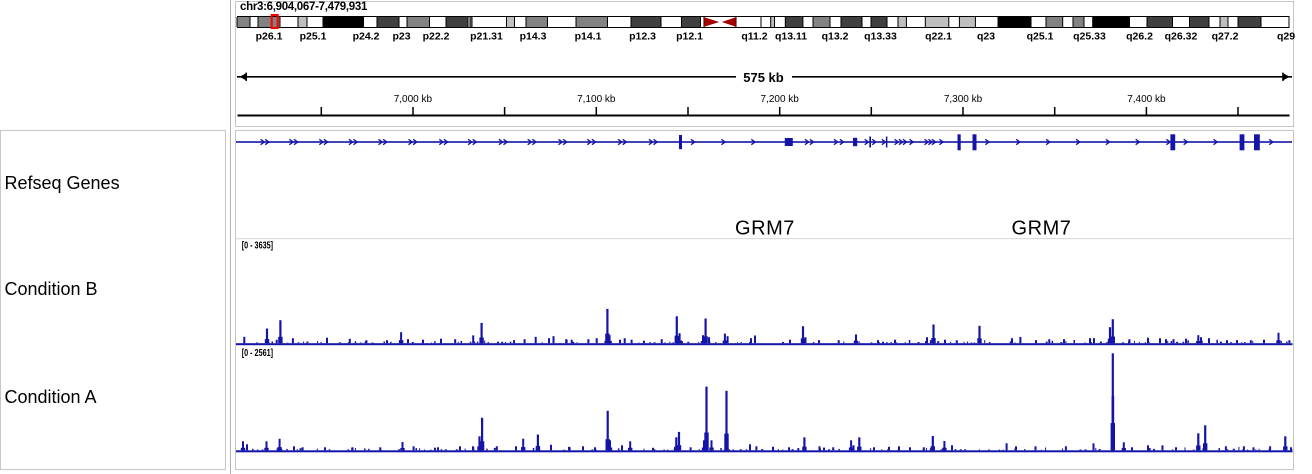 The height and width of the screenshot is (474, 1312). I want to click on svg-text: q26.2, so click(1139, 37).